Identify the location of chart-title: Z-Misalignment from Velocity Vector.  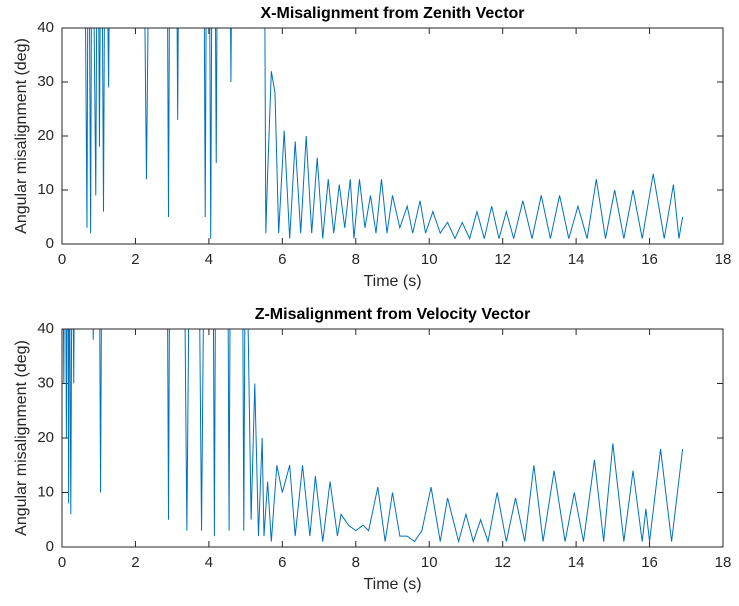
(393, 314).